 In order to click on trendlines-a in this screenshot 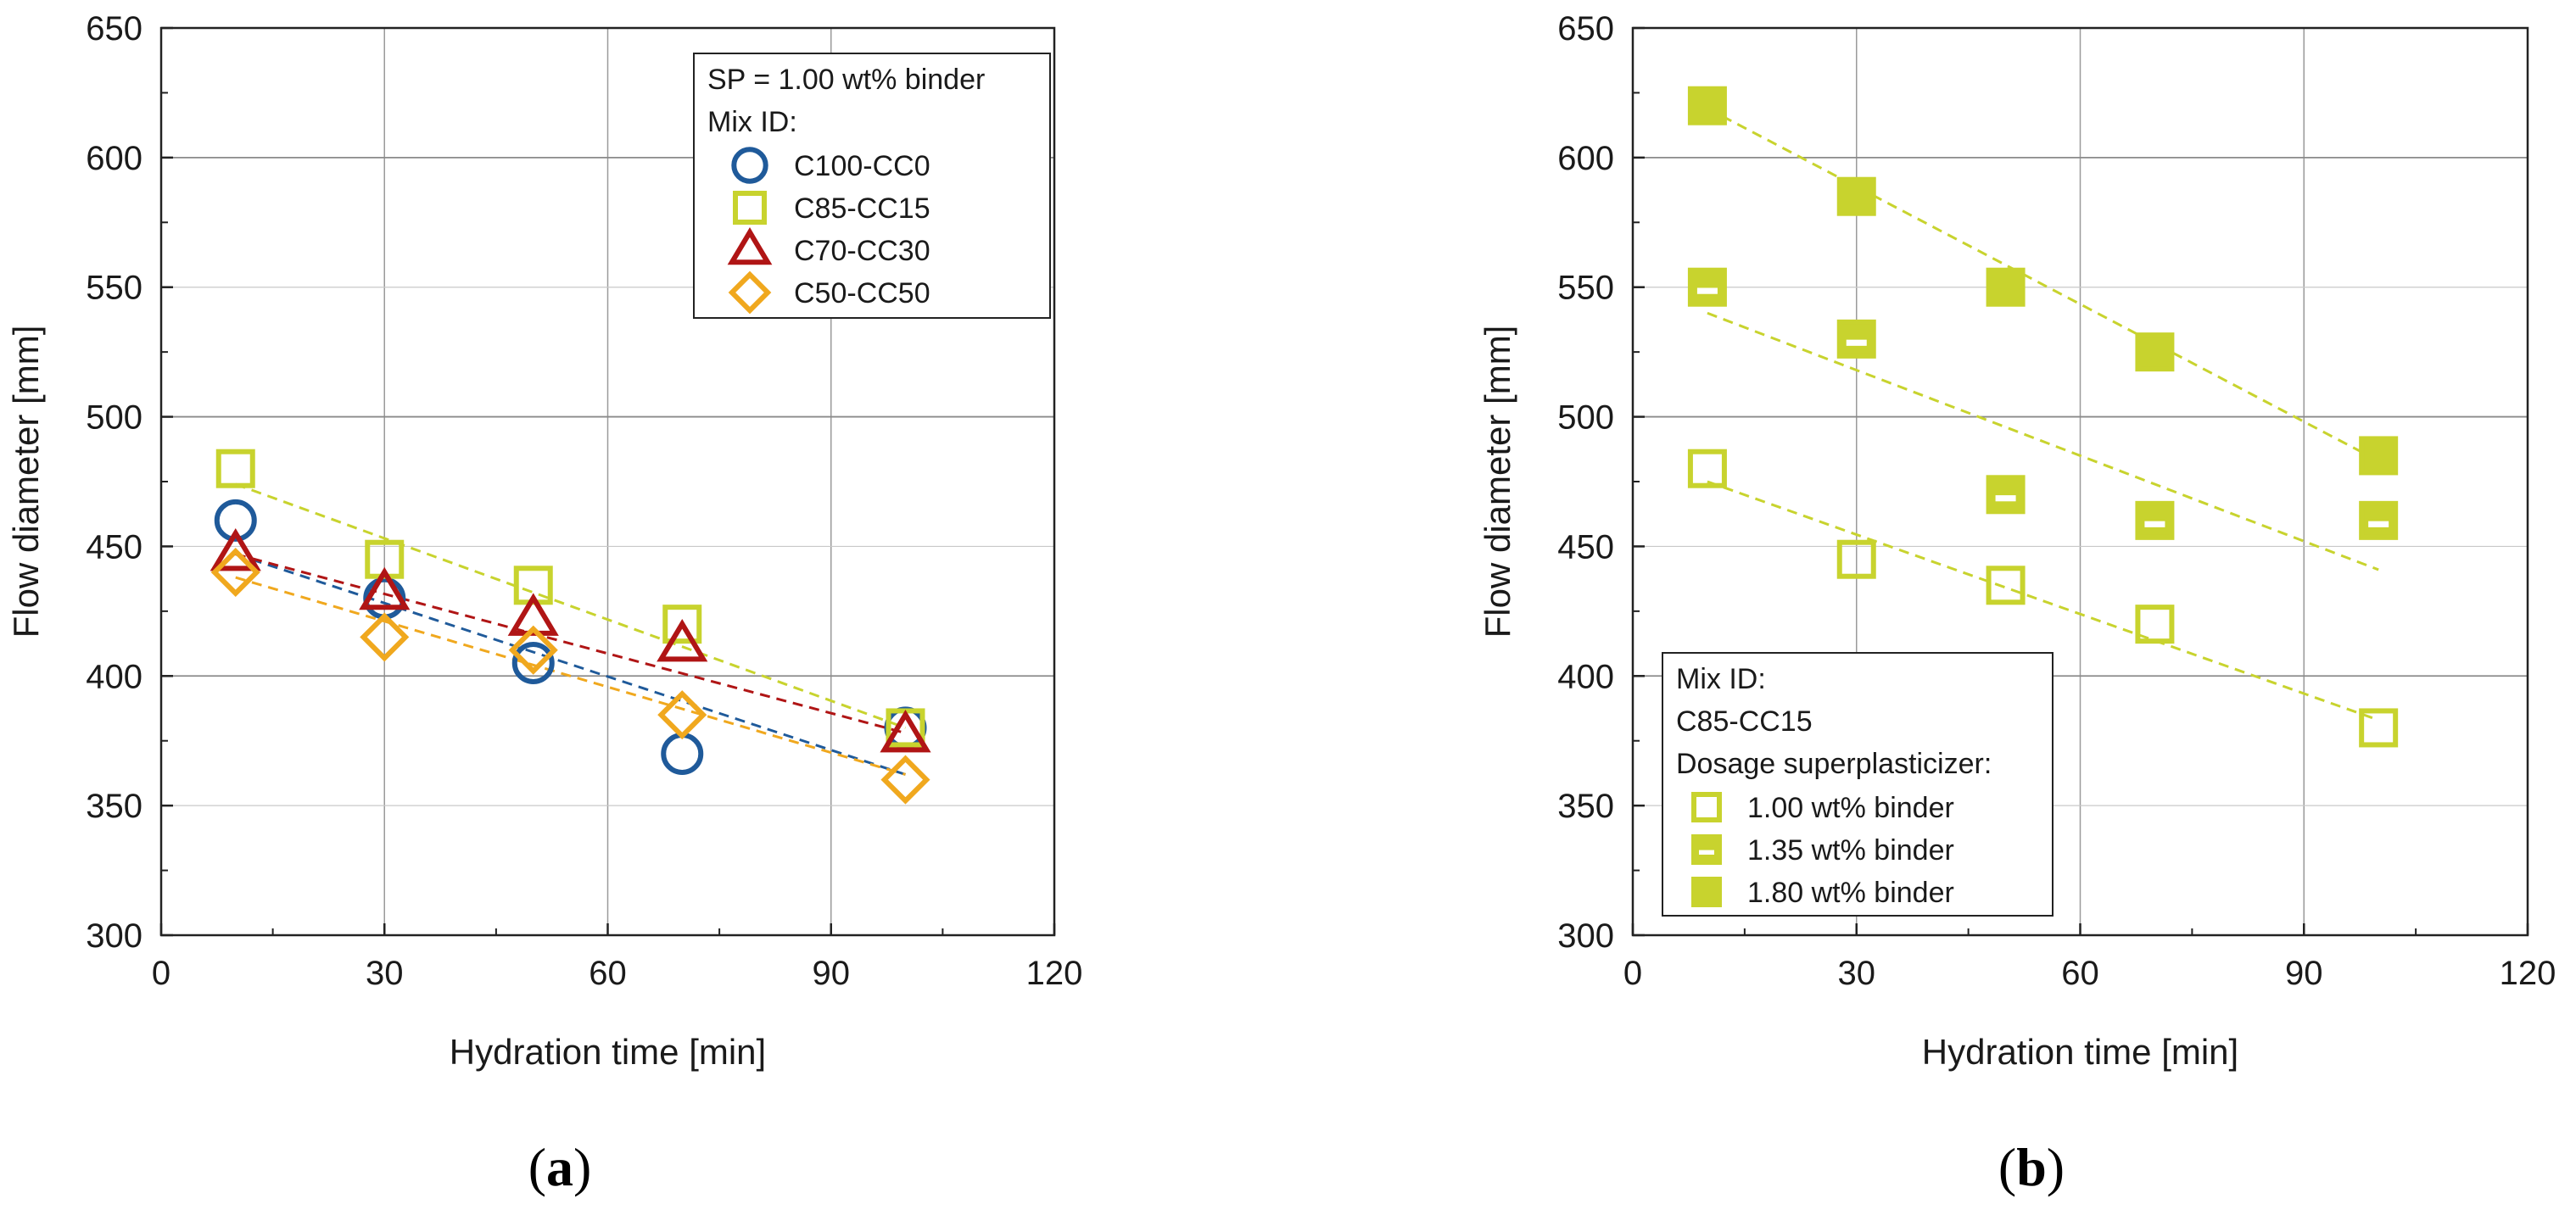, I will do `click(571, 629)`.